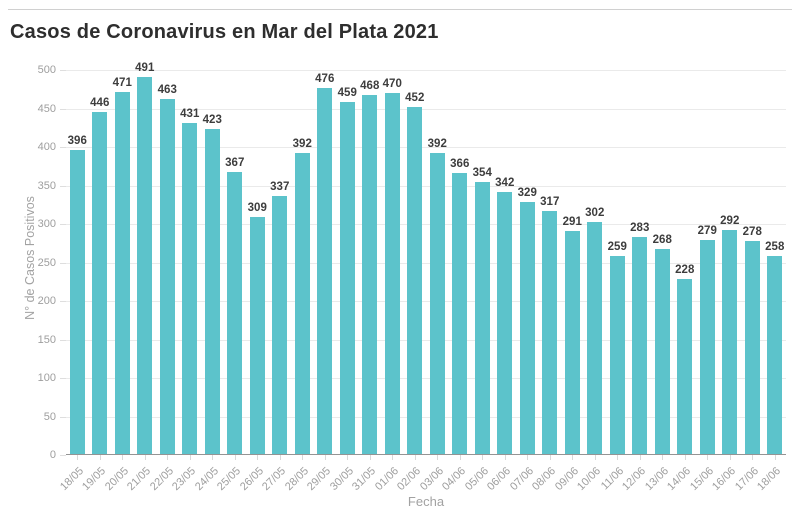 This screenshot has height=523, width=800. What do you see at coordinates (341, 479) in the screenshot?
I see `x-tick-label: 30/05` at bounding box center [341, 479].